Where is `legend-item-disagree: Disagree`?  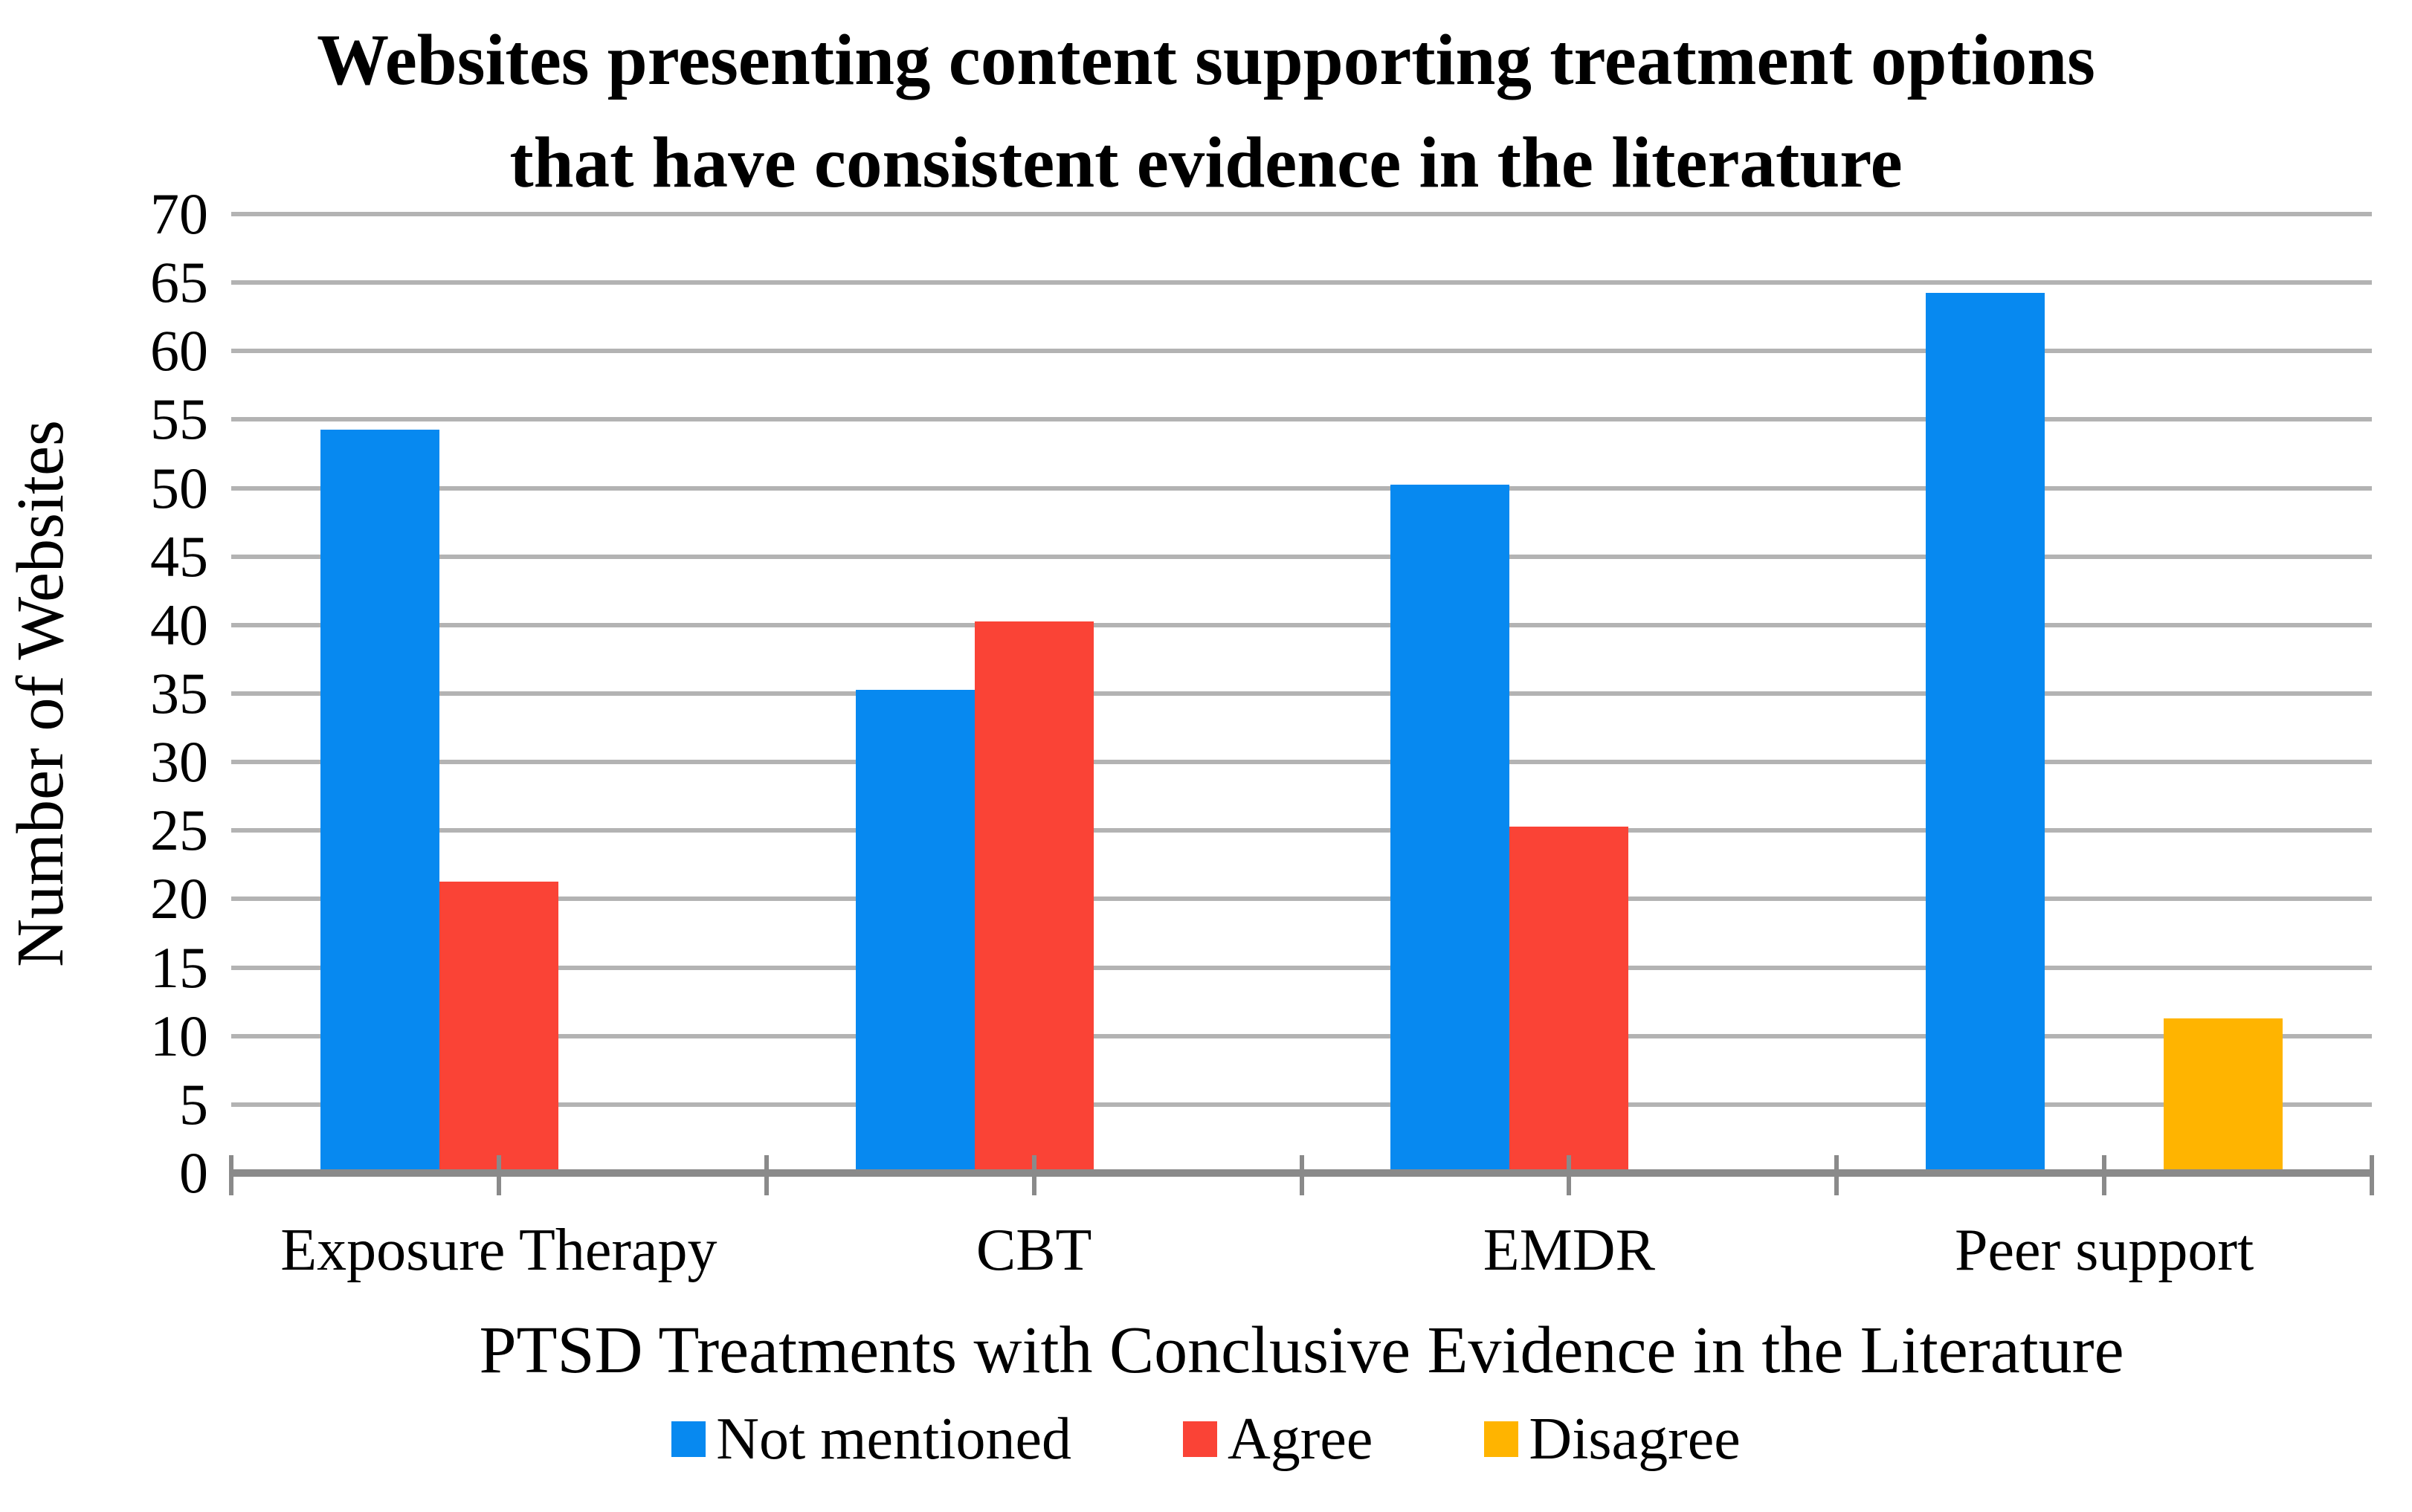
legend-item-disagree: Disagree is located at coordinates (1612, 1439).